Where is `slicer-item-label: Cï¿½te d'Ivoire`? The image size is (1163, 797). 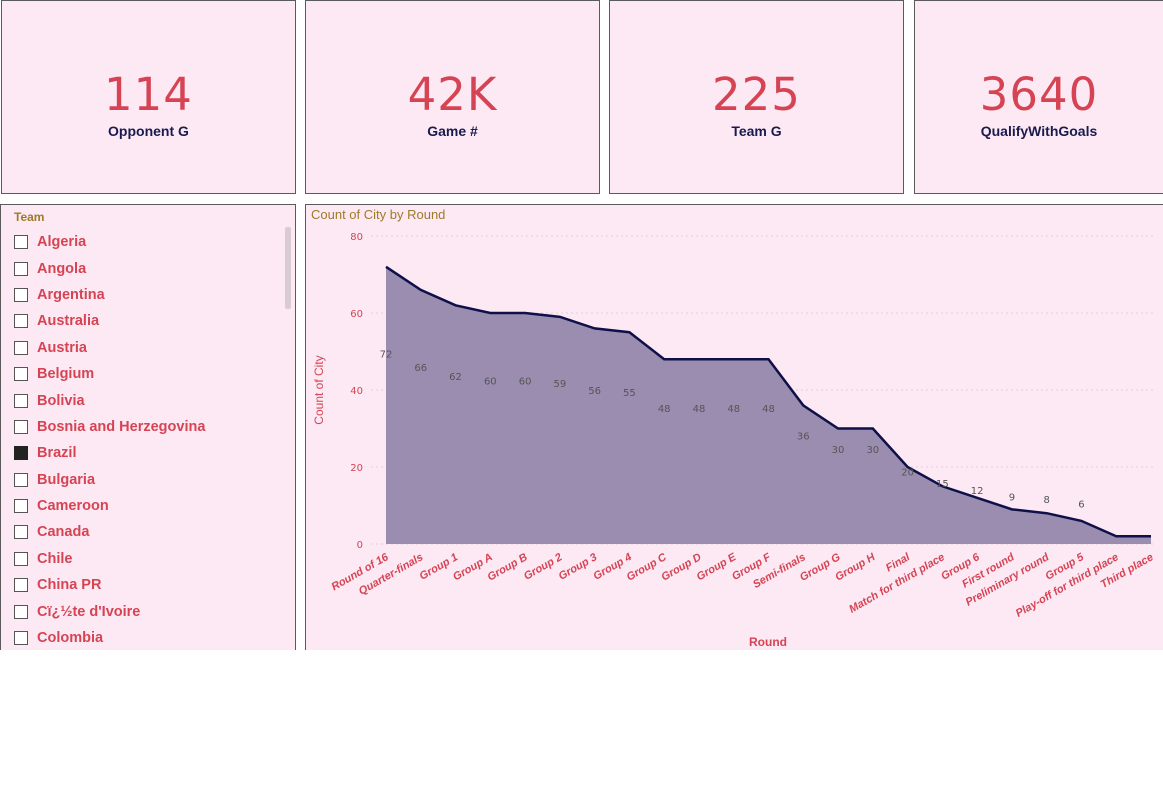
slicer-item-label: Cï¿½te d'Ivoire is located at coordinates (89, 611).